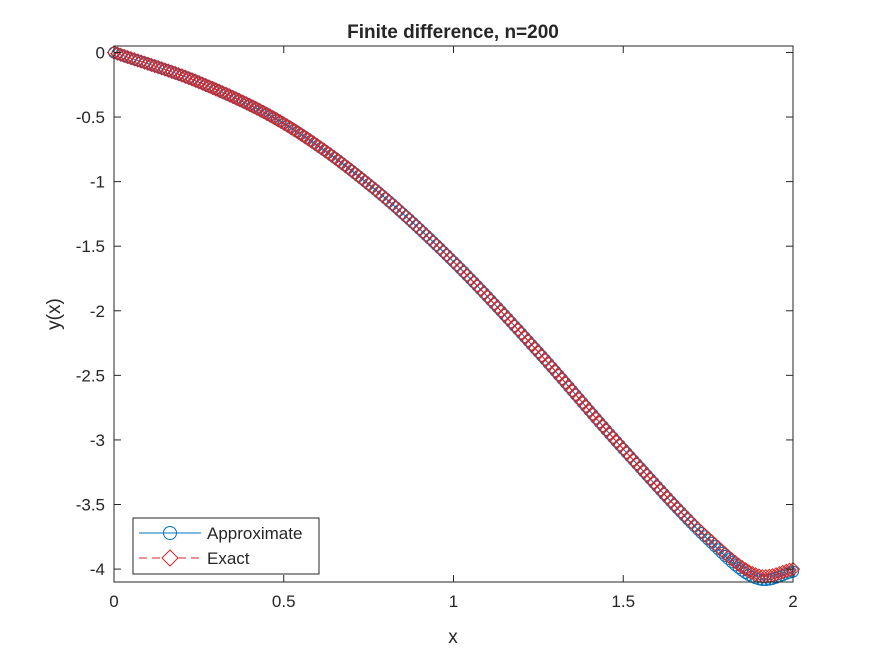  I want to click on legend: Approximate Exact, so click(226, 546).